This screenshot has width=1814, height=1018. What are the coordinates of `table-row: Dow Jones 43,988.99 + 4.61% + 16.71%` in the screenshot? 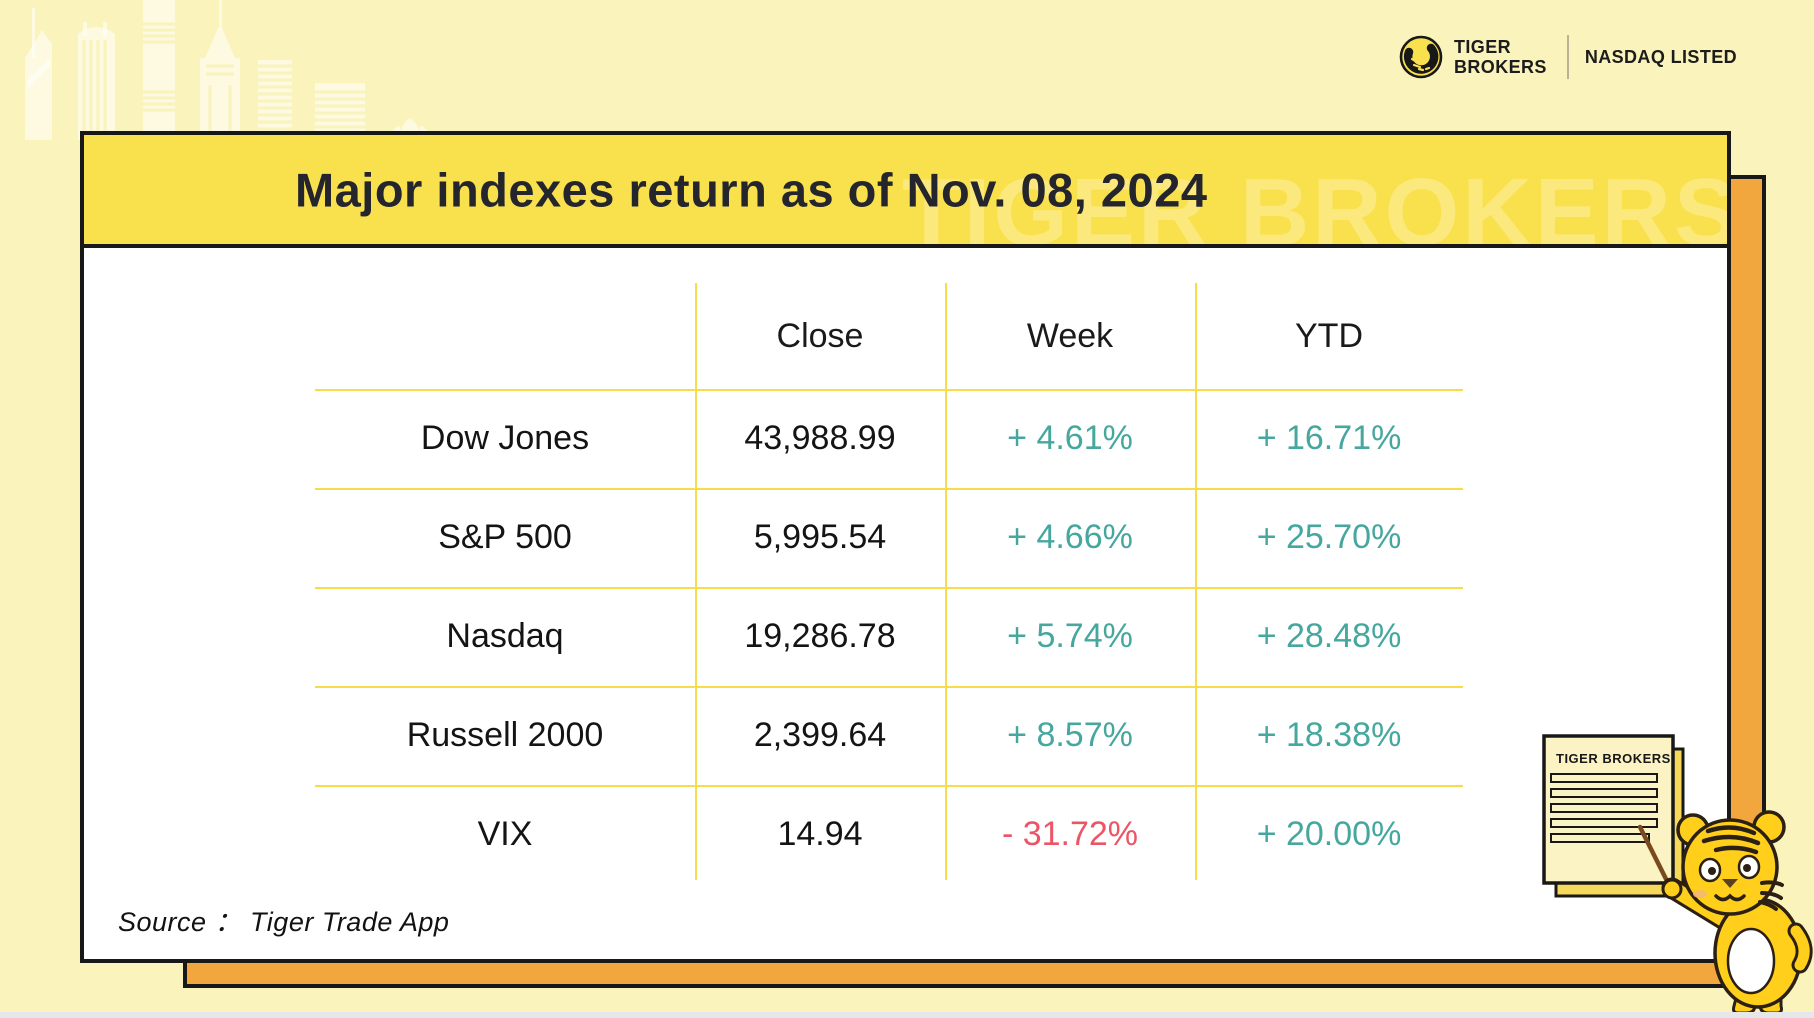 It's located at (889, 438).